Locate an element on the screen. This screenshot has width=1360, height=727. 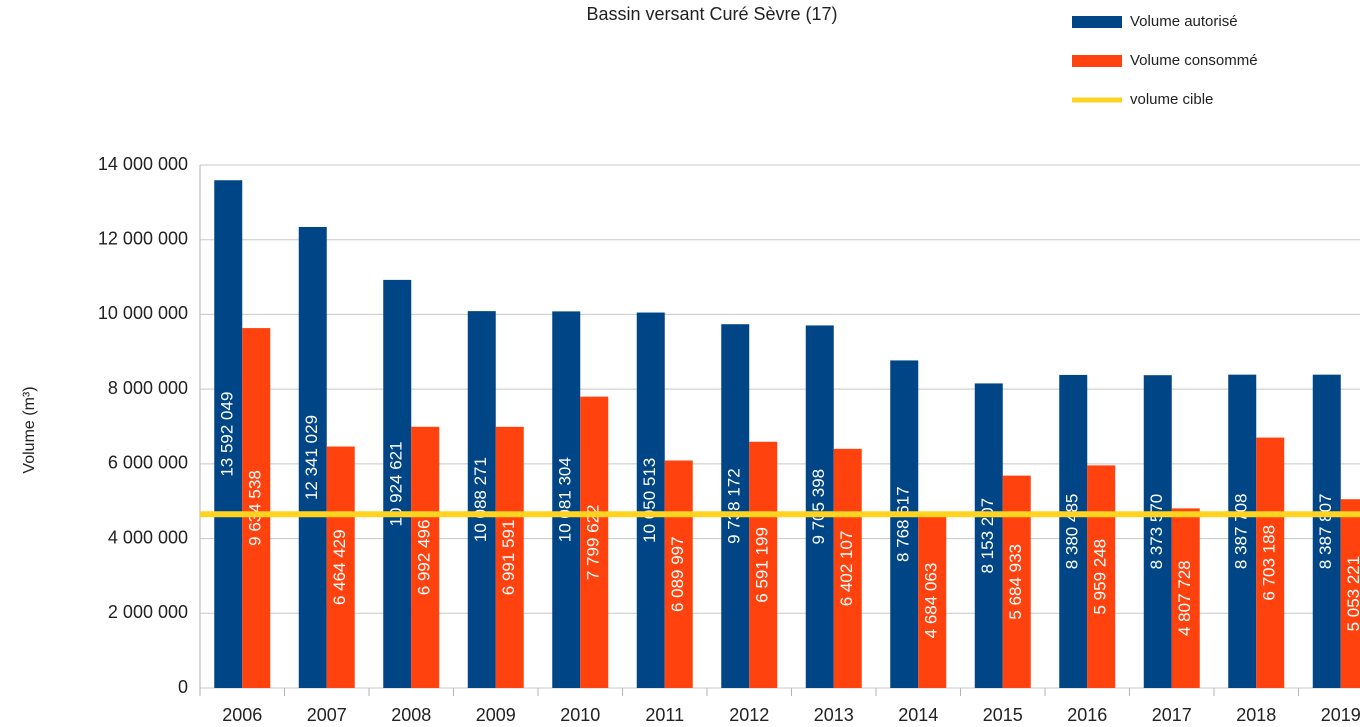
y-axis-title: Volume (m³) is located at coordinates (29, 429).